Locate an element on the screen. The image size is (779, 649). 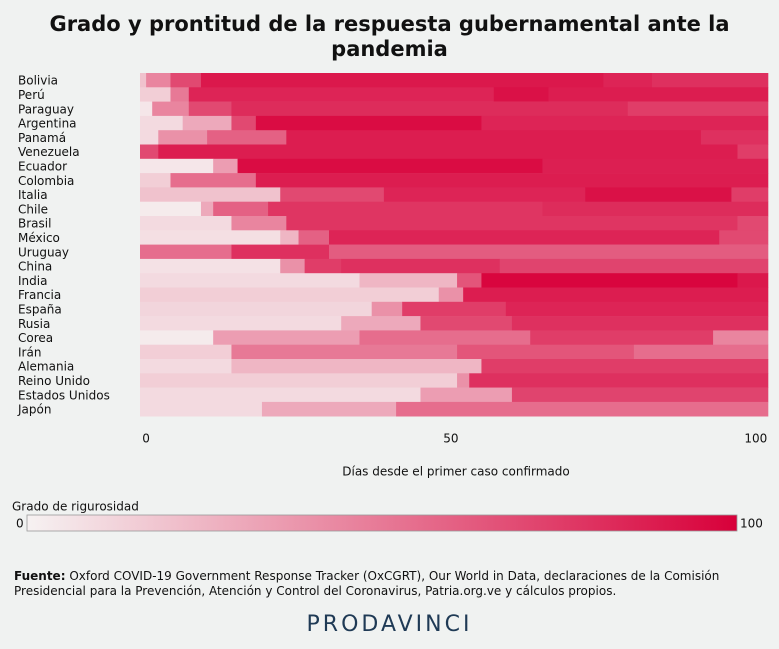
row-label: Perú is located at coordinates (31, 95).